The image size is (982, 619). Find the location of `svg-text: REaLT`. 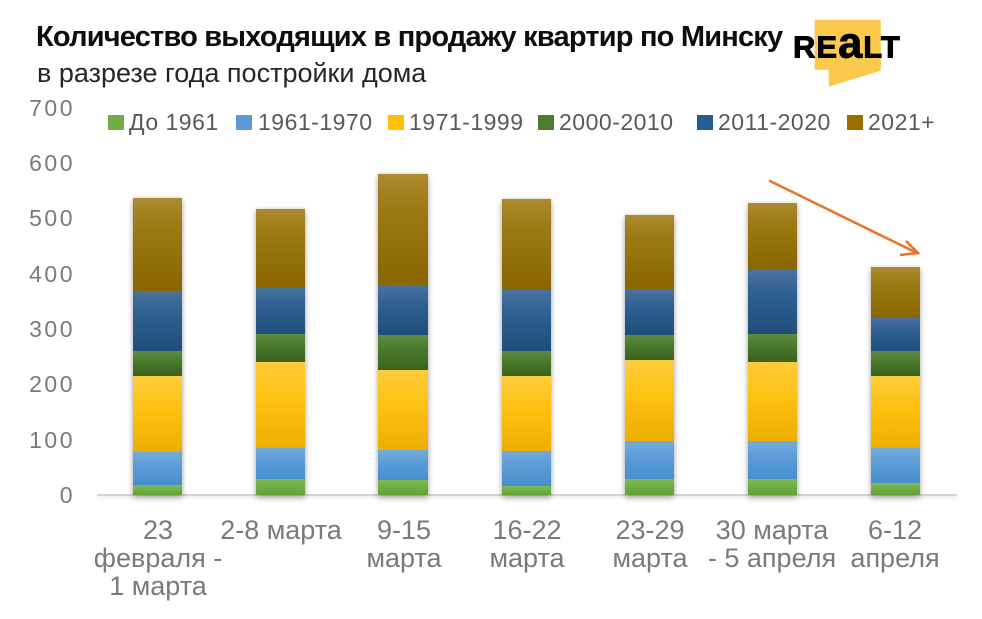

svg-text: REaLT is located at coordinates (847, 43).